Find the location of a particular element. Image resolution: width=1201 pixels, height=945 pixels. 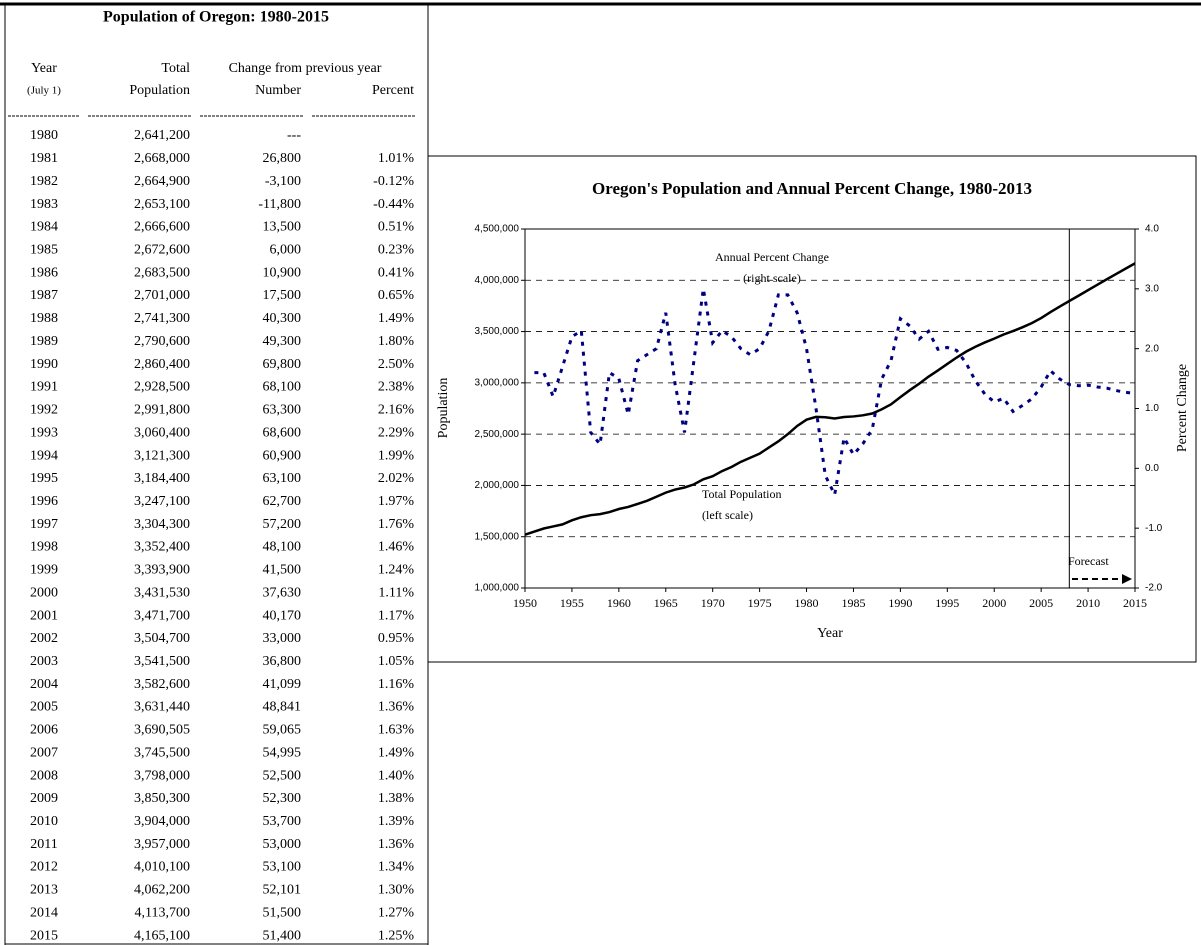

y2-tick-label: 4.0 is located at coordinates (1152, 229).